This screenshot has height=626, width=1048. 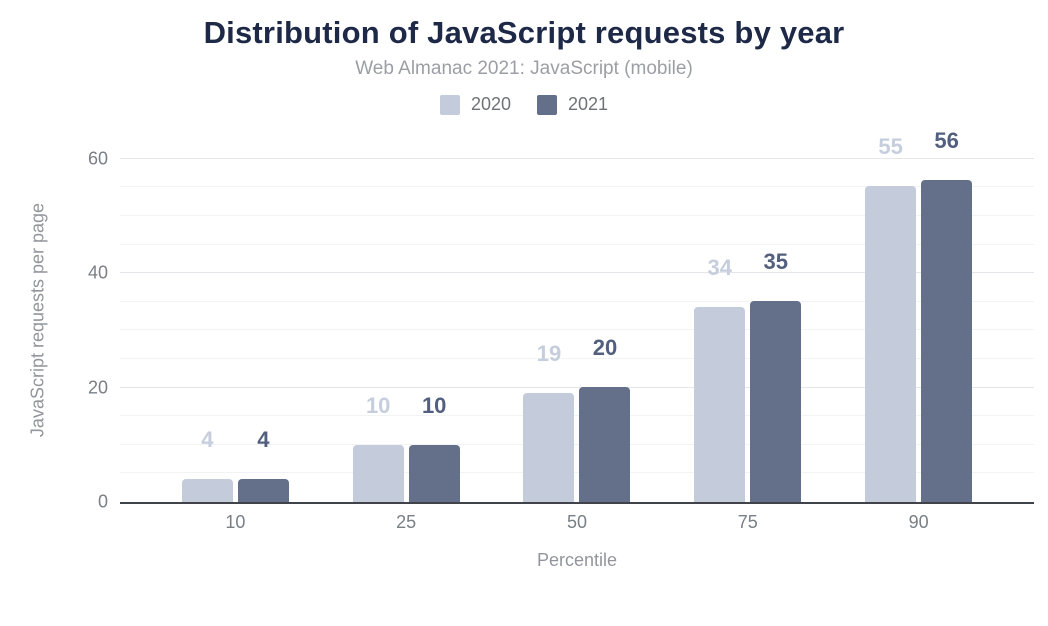 What do you see at coordinates (235, 522) in the screenshot?
I see `x-axis-tick-label: 10` at bounding box center [235, 522].